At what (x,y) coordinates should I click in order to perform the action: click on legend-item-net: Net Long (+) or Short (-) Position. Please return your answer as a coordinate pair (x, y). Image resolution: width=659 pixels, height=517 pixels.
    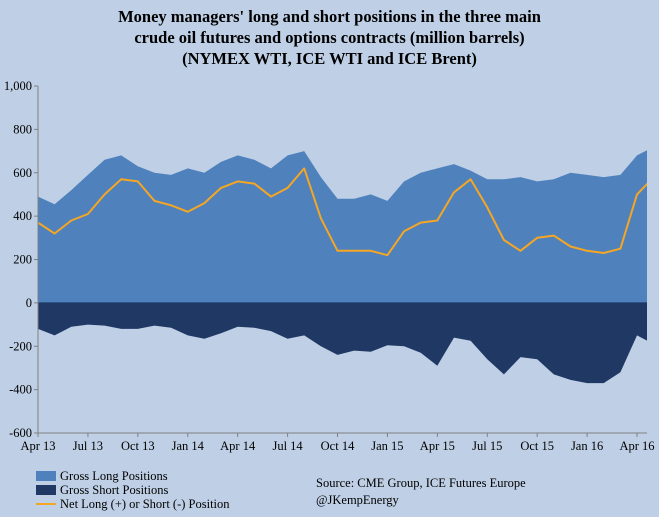
    Looking at the image, I should click on (133, 504).